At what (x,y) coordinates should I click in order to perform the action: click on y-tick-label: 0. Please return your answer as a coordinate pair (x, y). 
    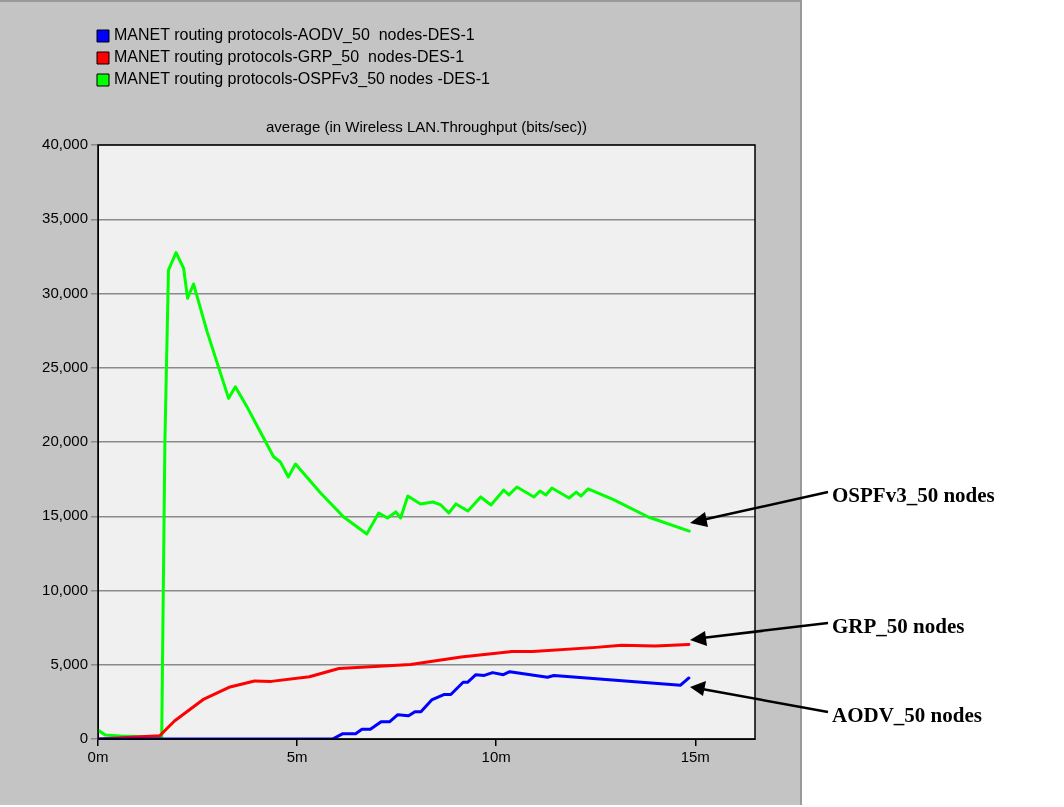
    Looking at the image, I should click on (83, 738).